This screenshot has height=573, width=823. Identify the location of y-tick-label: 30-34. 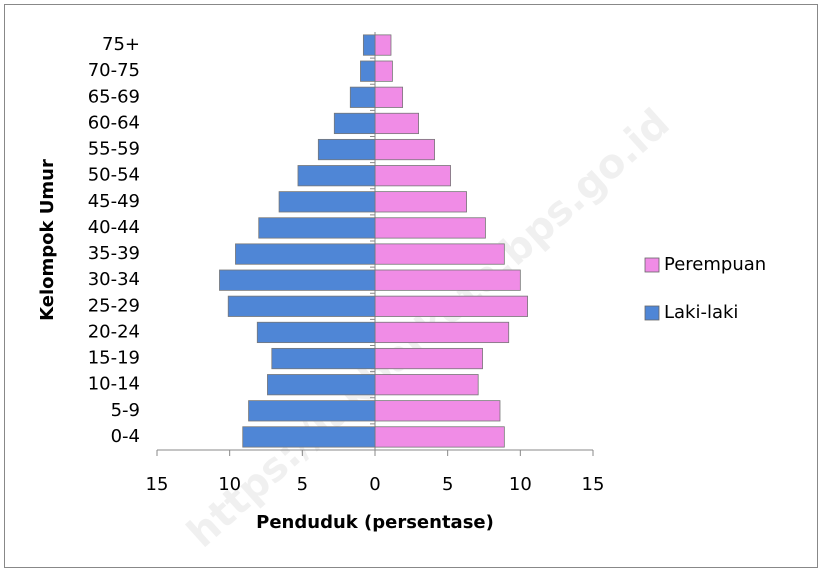
(114, 279).